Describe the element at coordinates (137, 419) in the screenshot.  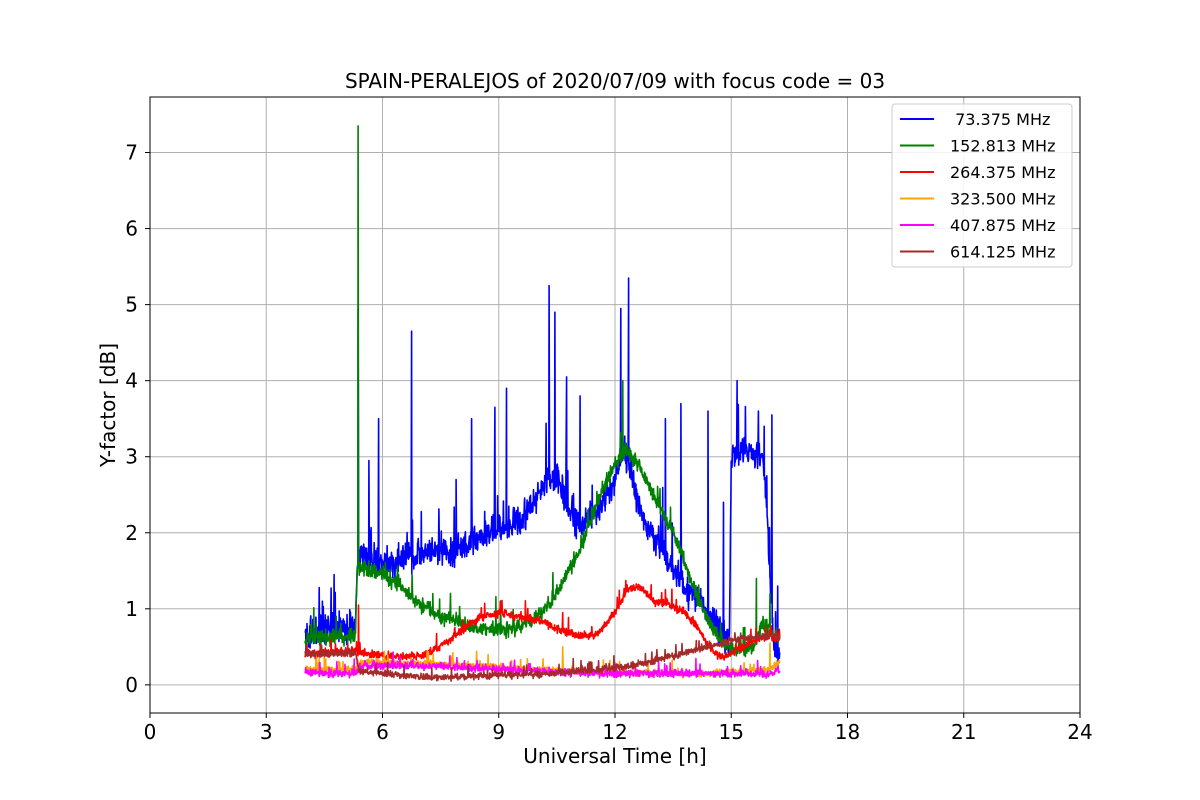
I see `y-axis-ticks: 0 1 2 3 4 5 6 7` at that location.